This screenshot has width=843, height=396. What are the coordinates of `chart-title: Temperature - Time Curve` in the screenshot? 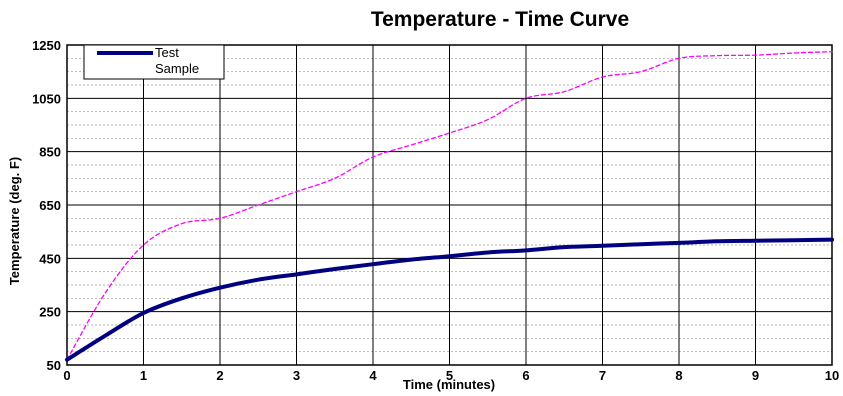 It's located at (500, 19).